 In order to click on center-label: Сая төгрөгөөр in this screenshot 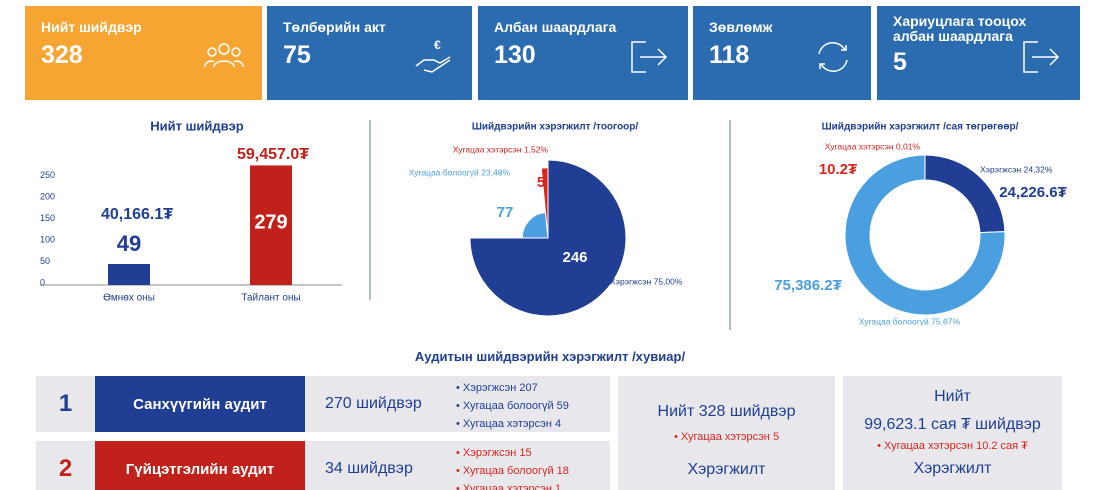, I will do `click(925, 235)`.